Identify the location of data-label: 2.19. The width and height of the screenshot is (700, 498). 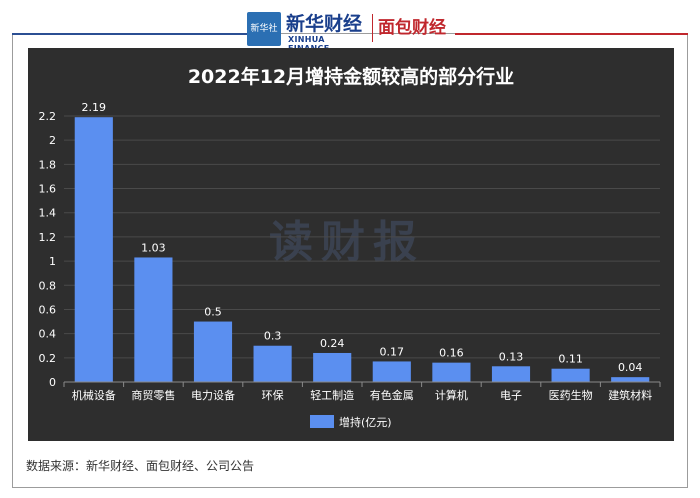
(94, 107).